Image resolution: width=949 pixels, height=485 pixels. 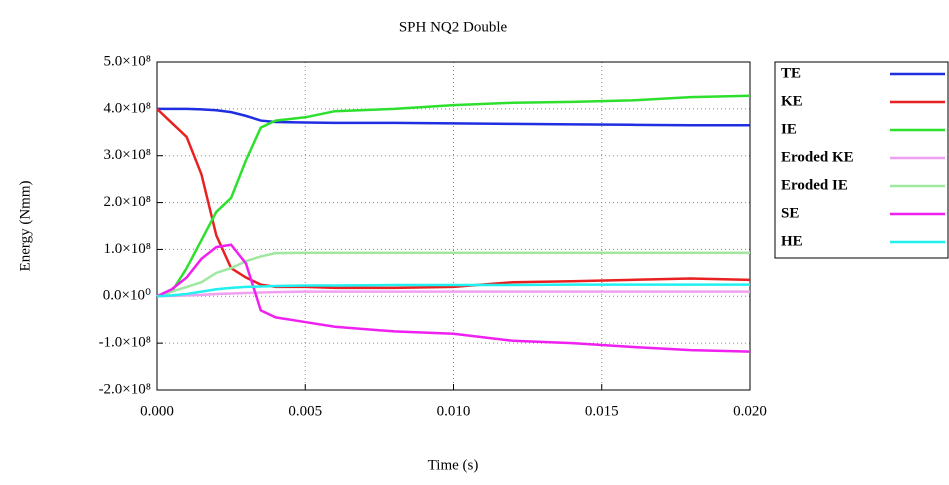 I want to click on y-tick-label: 1.0×10⁸, so click(x=127, y=249).